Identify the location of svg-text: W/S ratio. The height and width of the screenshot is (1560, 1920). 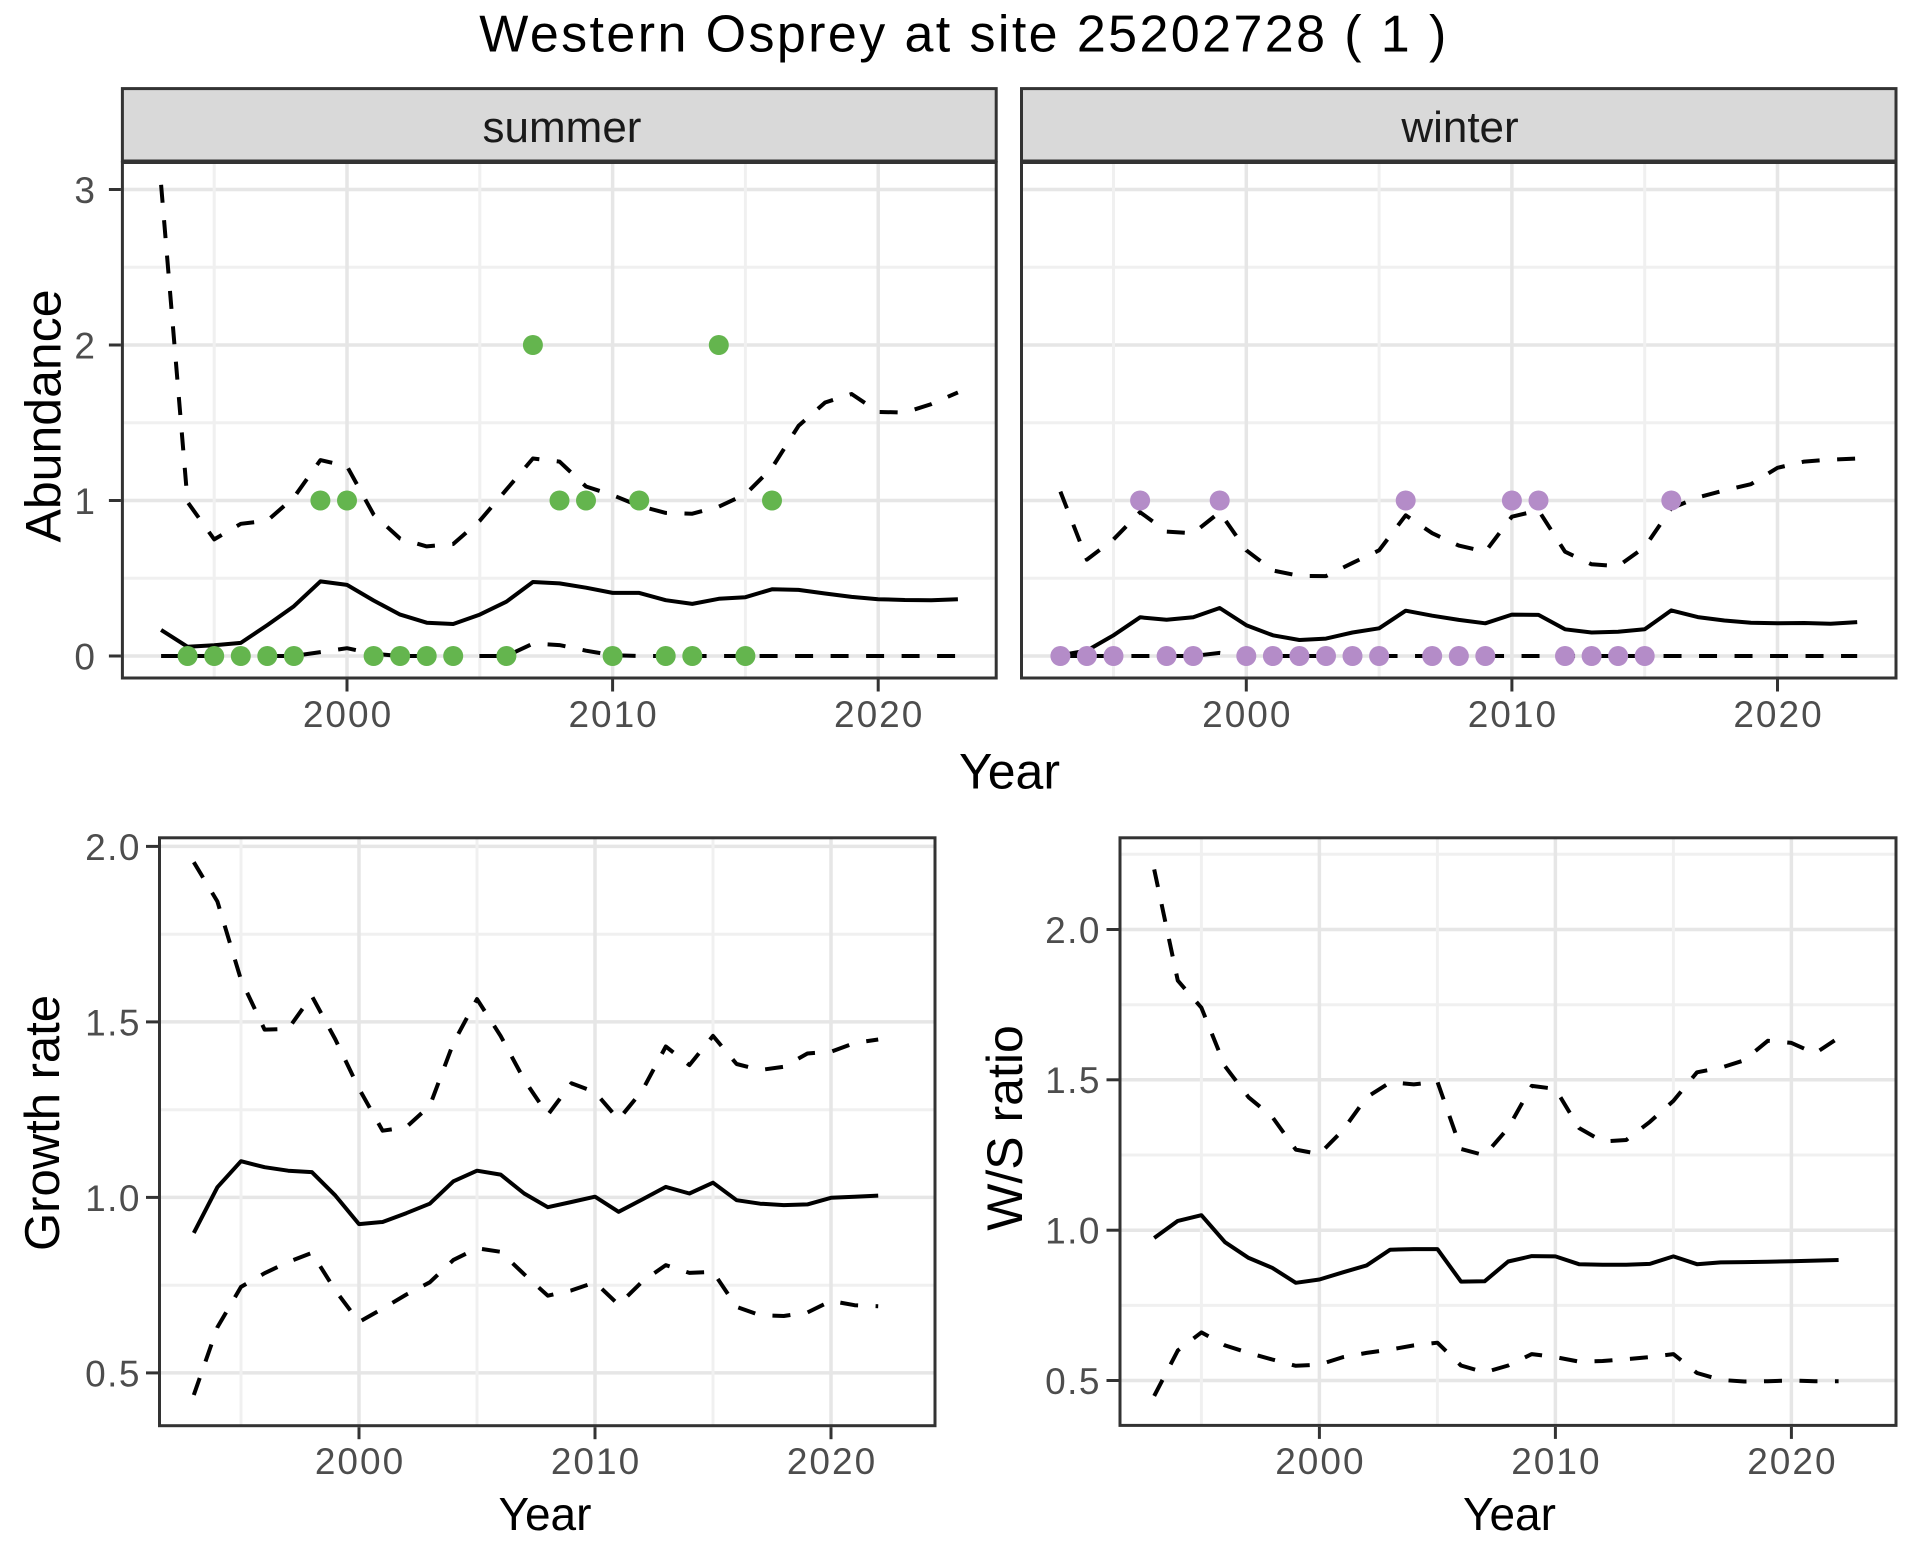
(1005, 1128).